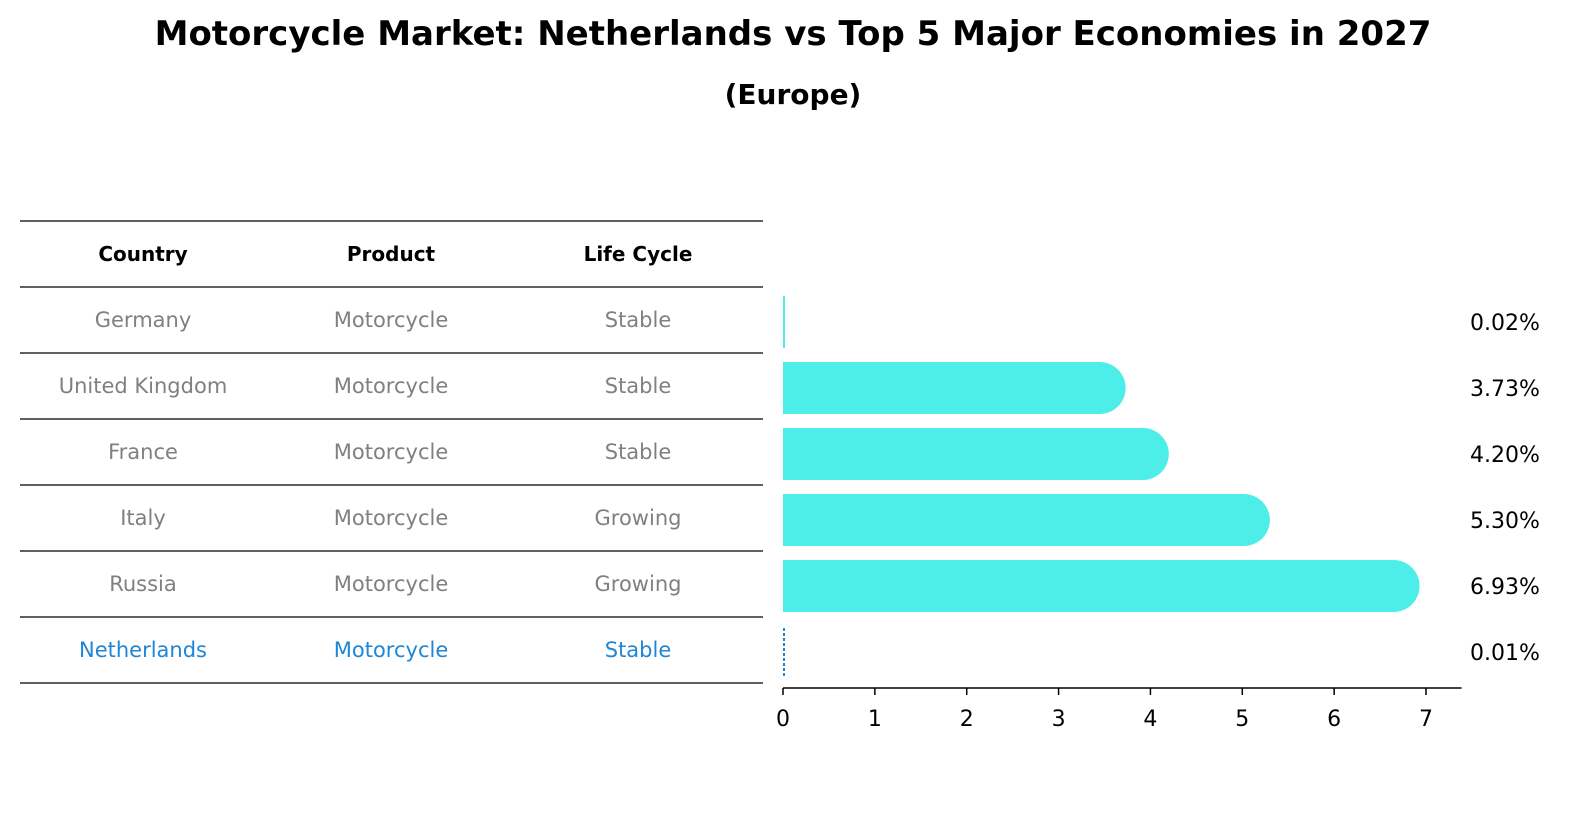 The height and width of the screenshot is (823, 1586). I want to click on table-cell-country: Germany, so click(143, 320).